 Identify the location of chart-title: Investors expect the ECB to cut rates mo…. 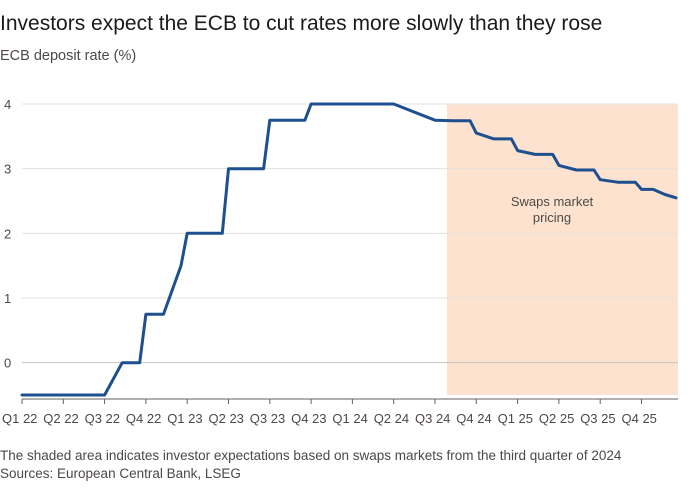
(301, 23).